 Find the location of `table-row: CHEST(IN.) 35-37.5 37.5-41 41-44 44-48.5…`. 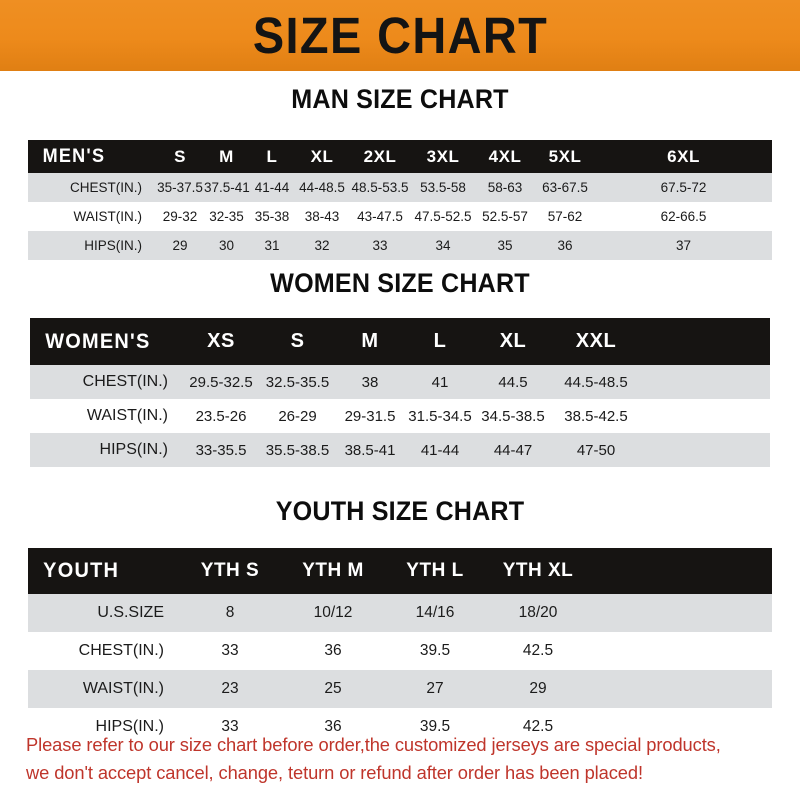

table-row: CHEST(IN.) 35-37.5 37.5-41 41-44 44-48.5… is located at coordinates (400, 187).